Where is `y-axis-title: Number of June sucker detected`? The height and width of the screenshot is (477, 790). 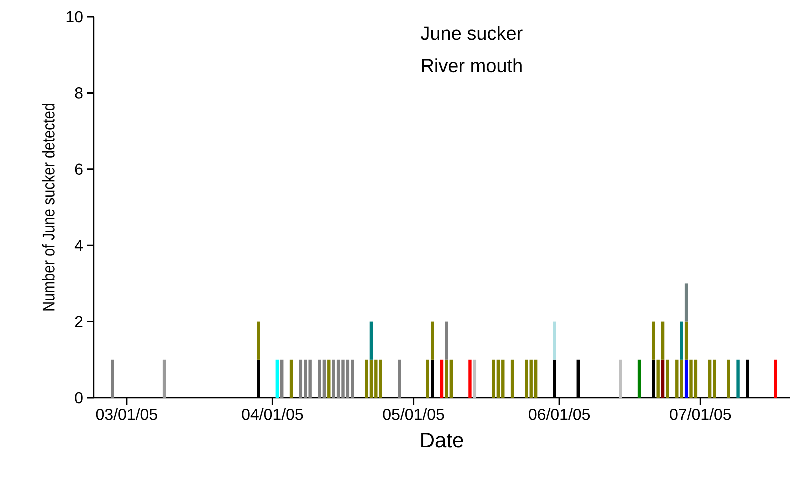
y-axis-title: Number of June sucker detected is located at coordinates (48, 207).